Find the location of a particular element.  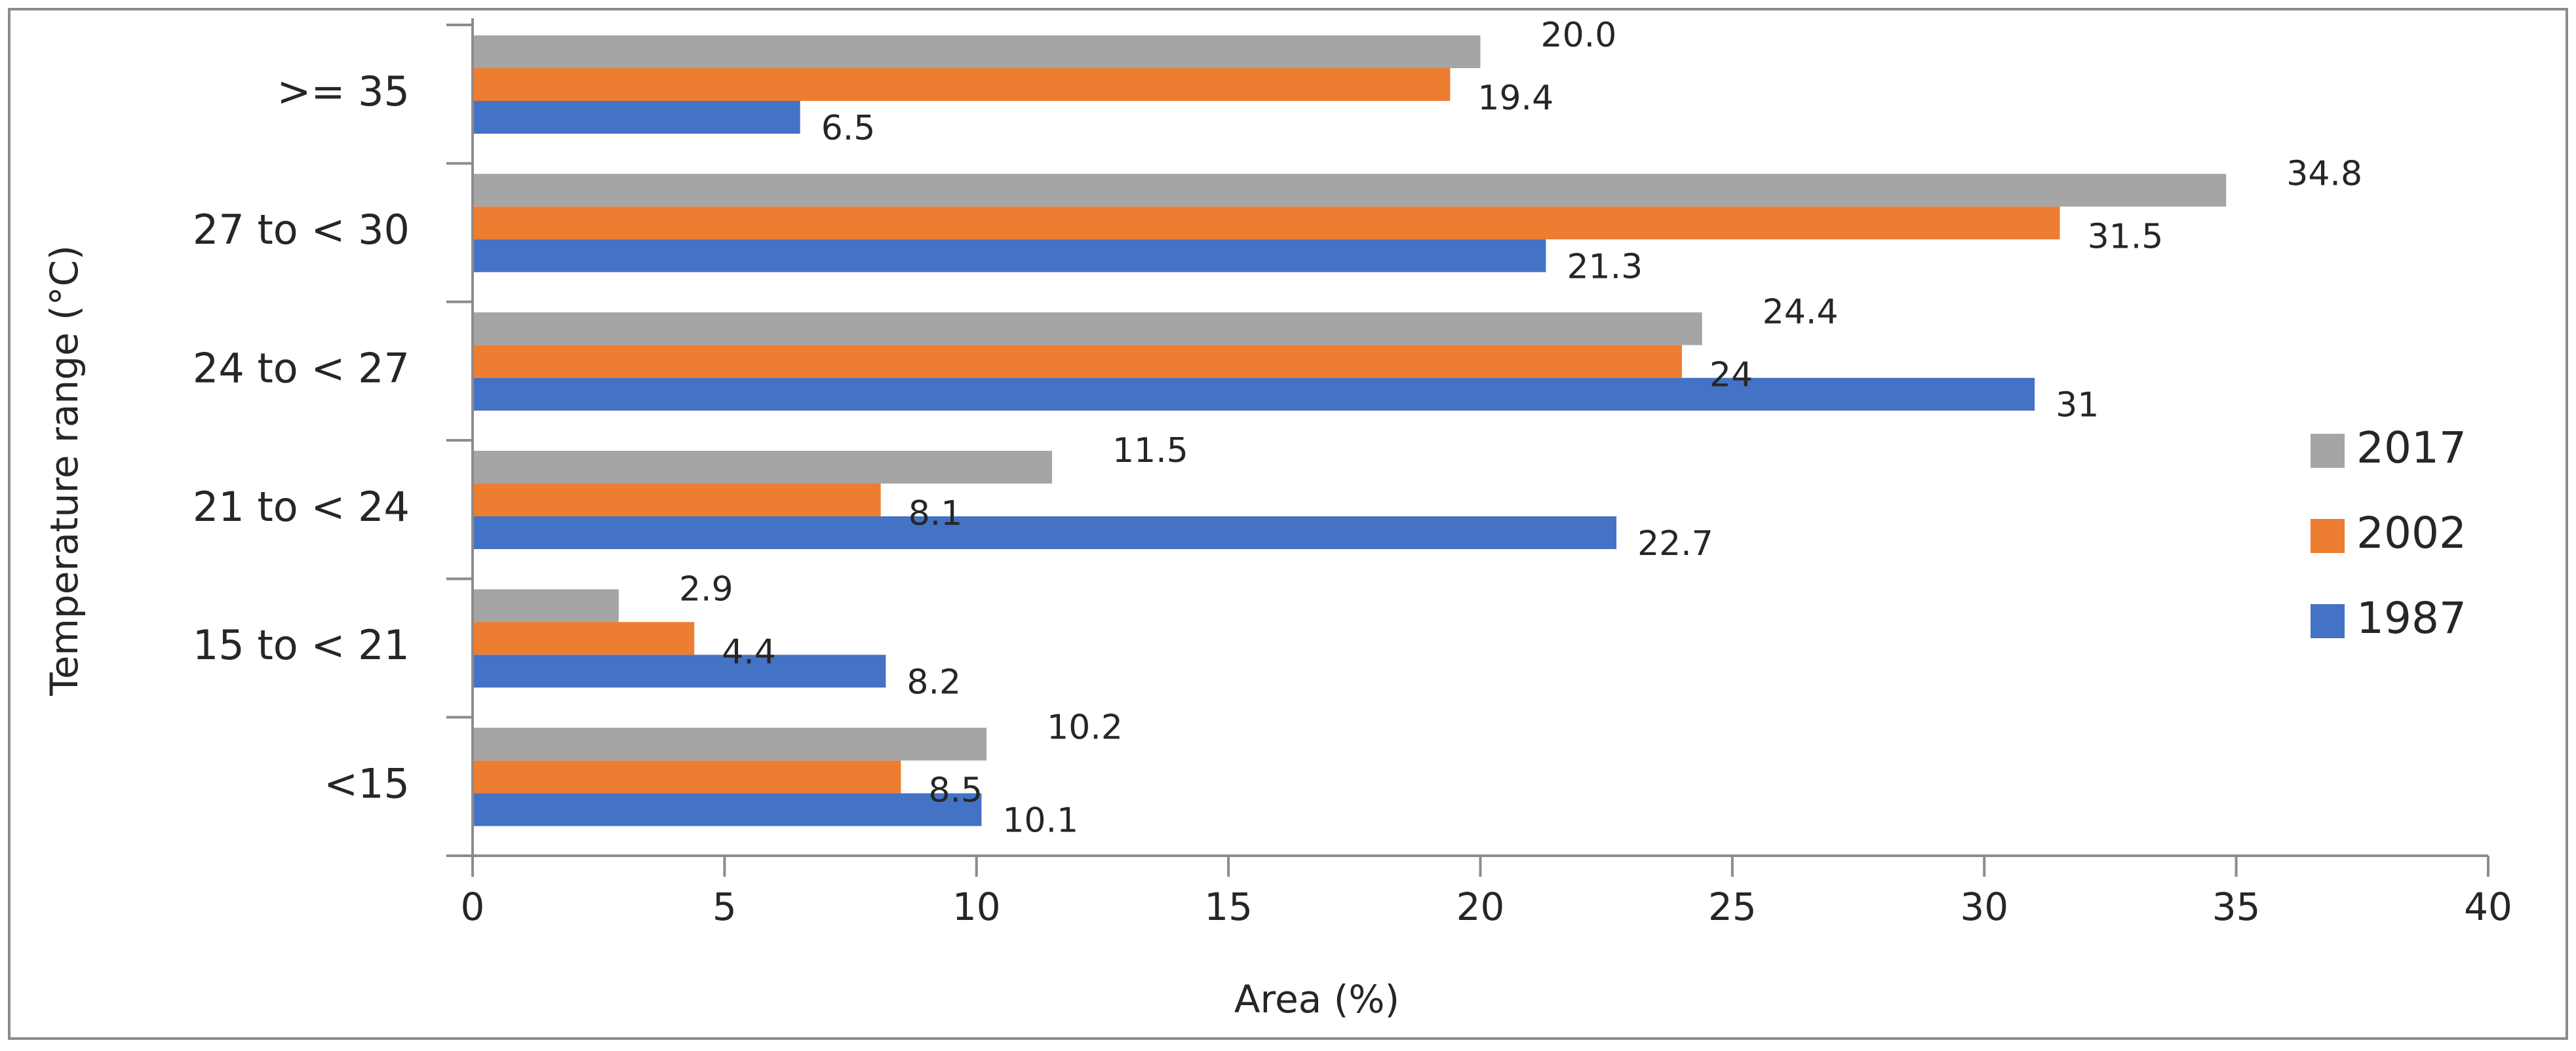

x-axis-title: Area (%) is located at coordinates (1316, 999).